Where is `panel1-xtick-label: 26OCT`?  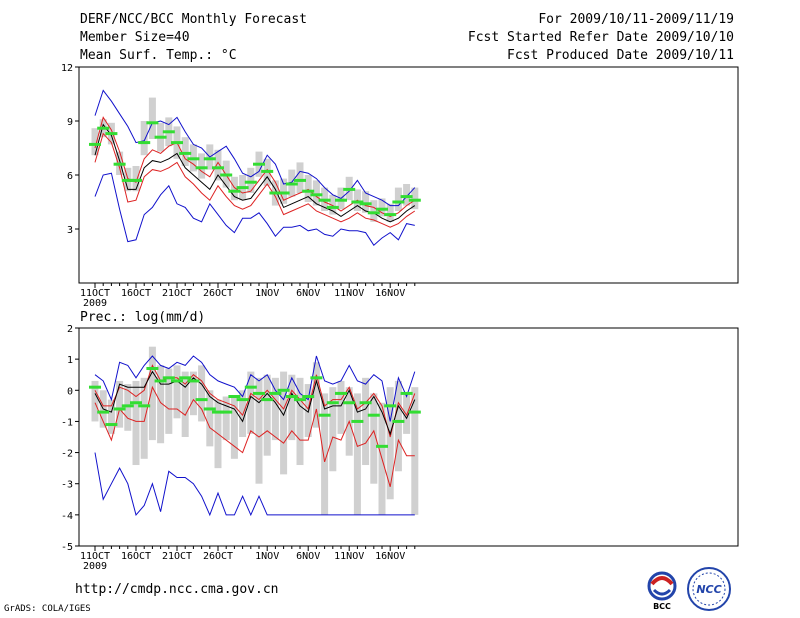 panel1-xtick-label: 26OCT is located at coordinates (218, 293).